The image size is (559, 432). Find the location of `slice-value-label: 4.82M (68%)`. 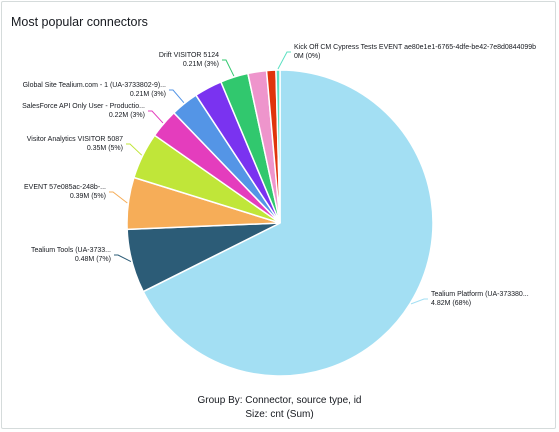

slice-value-label: 4.82M (68%) is located at coordinates (451, 303).